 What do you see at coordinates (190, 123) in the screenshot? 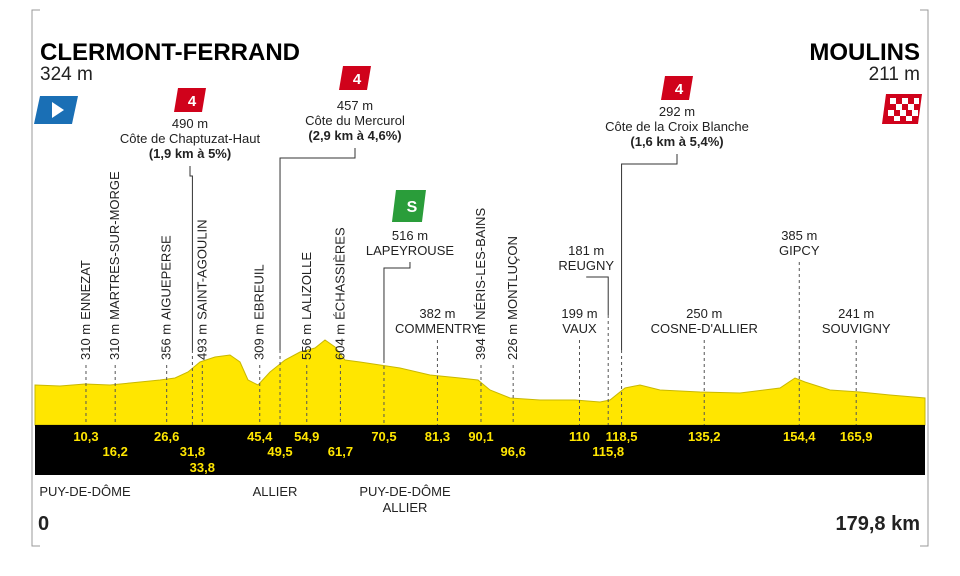
I see `altitude: 490 m` at bounding box center [190, 123].